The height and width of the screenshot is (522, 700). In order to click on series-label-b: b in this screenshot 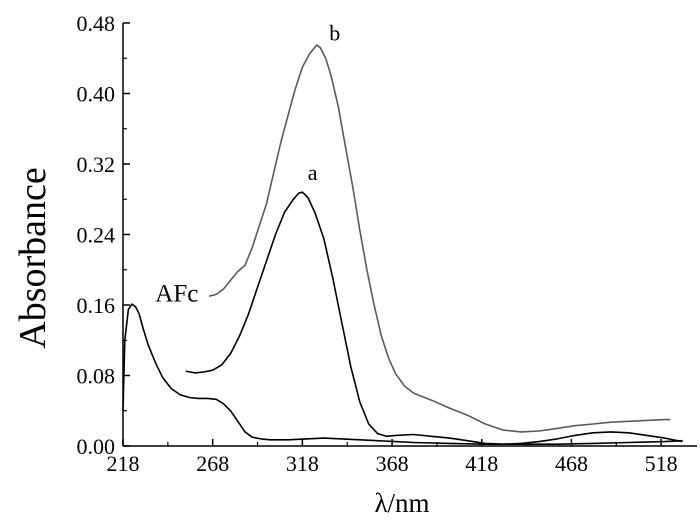, I will do `click(334, 33)`.